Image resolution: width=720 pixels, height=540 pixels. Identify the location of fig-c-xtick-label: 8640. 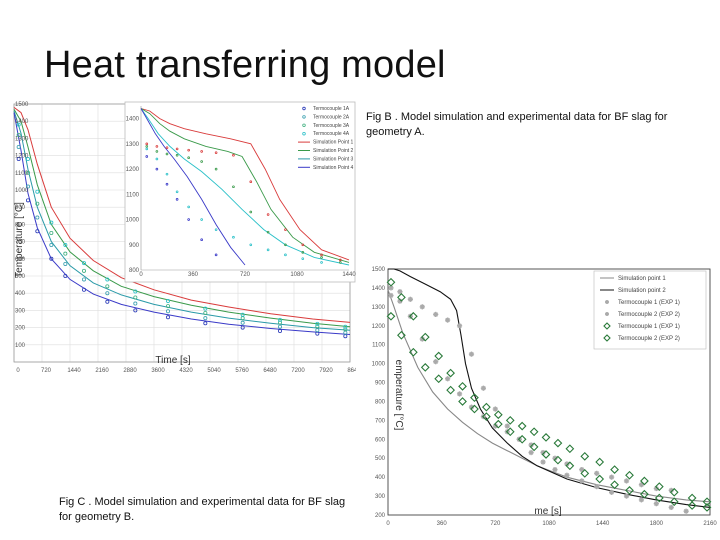
(351, 371).